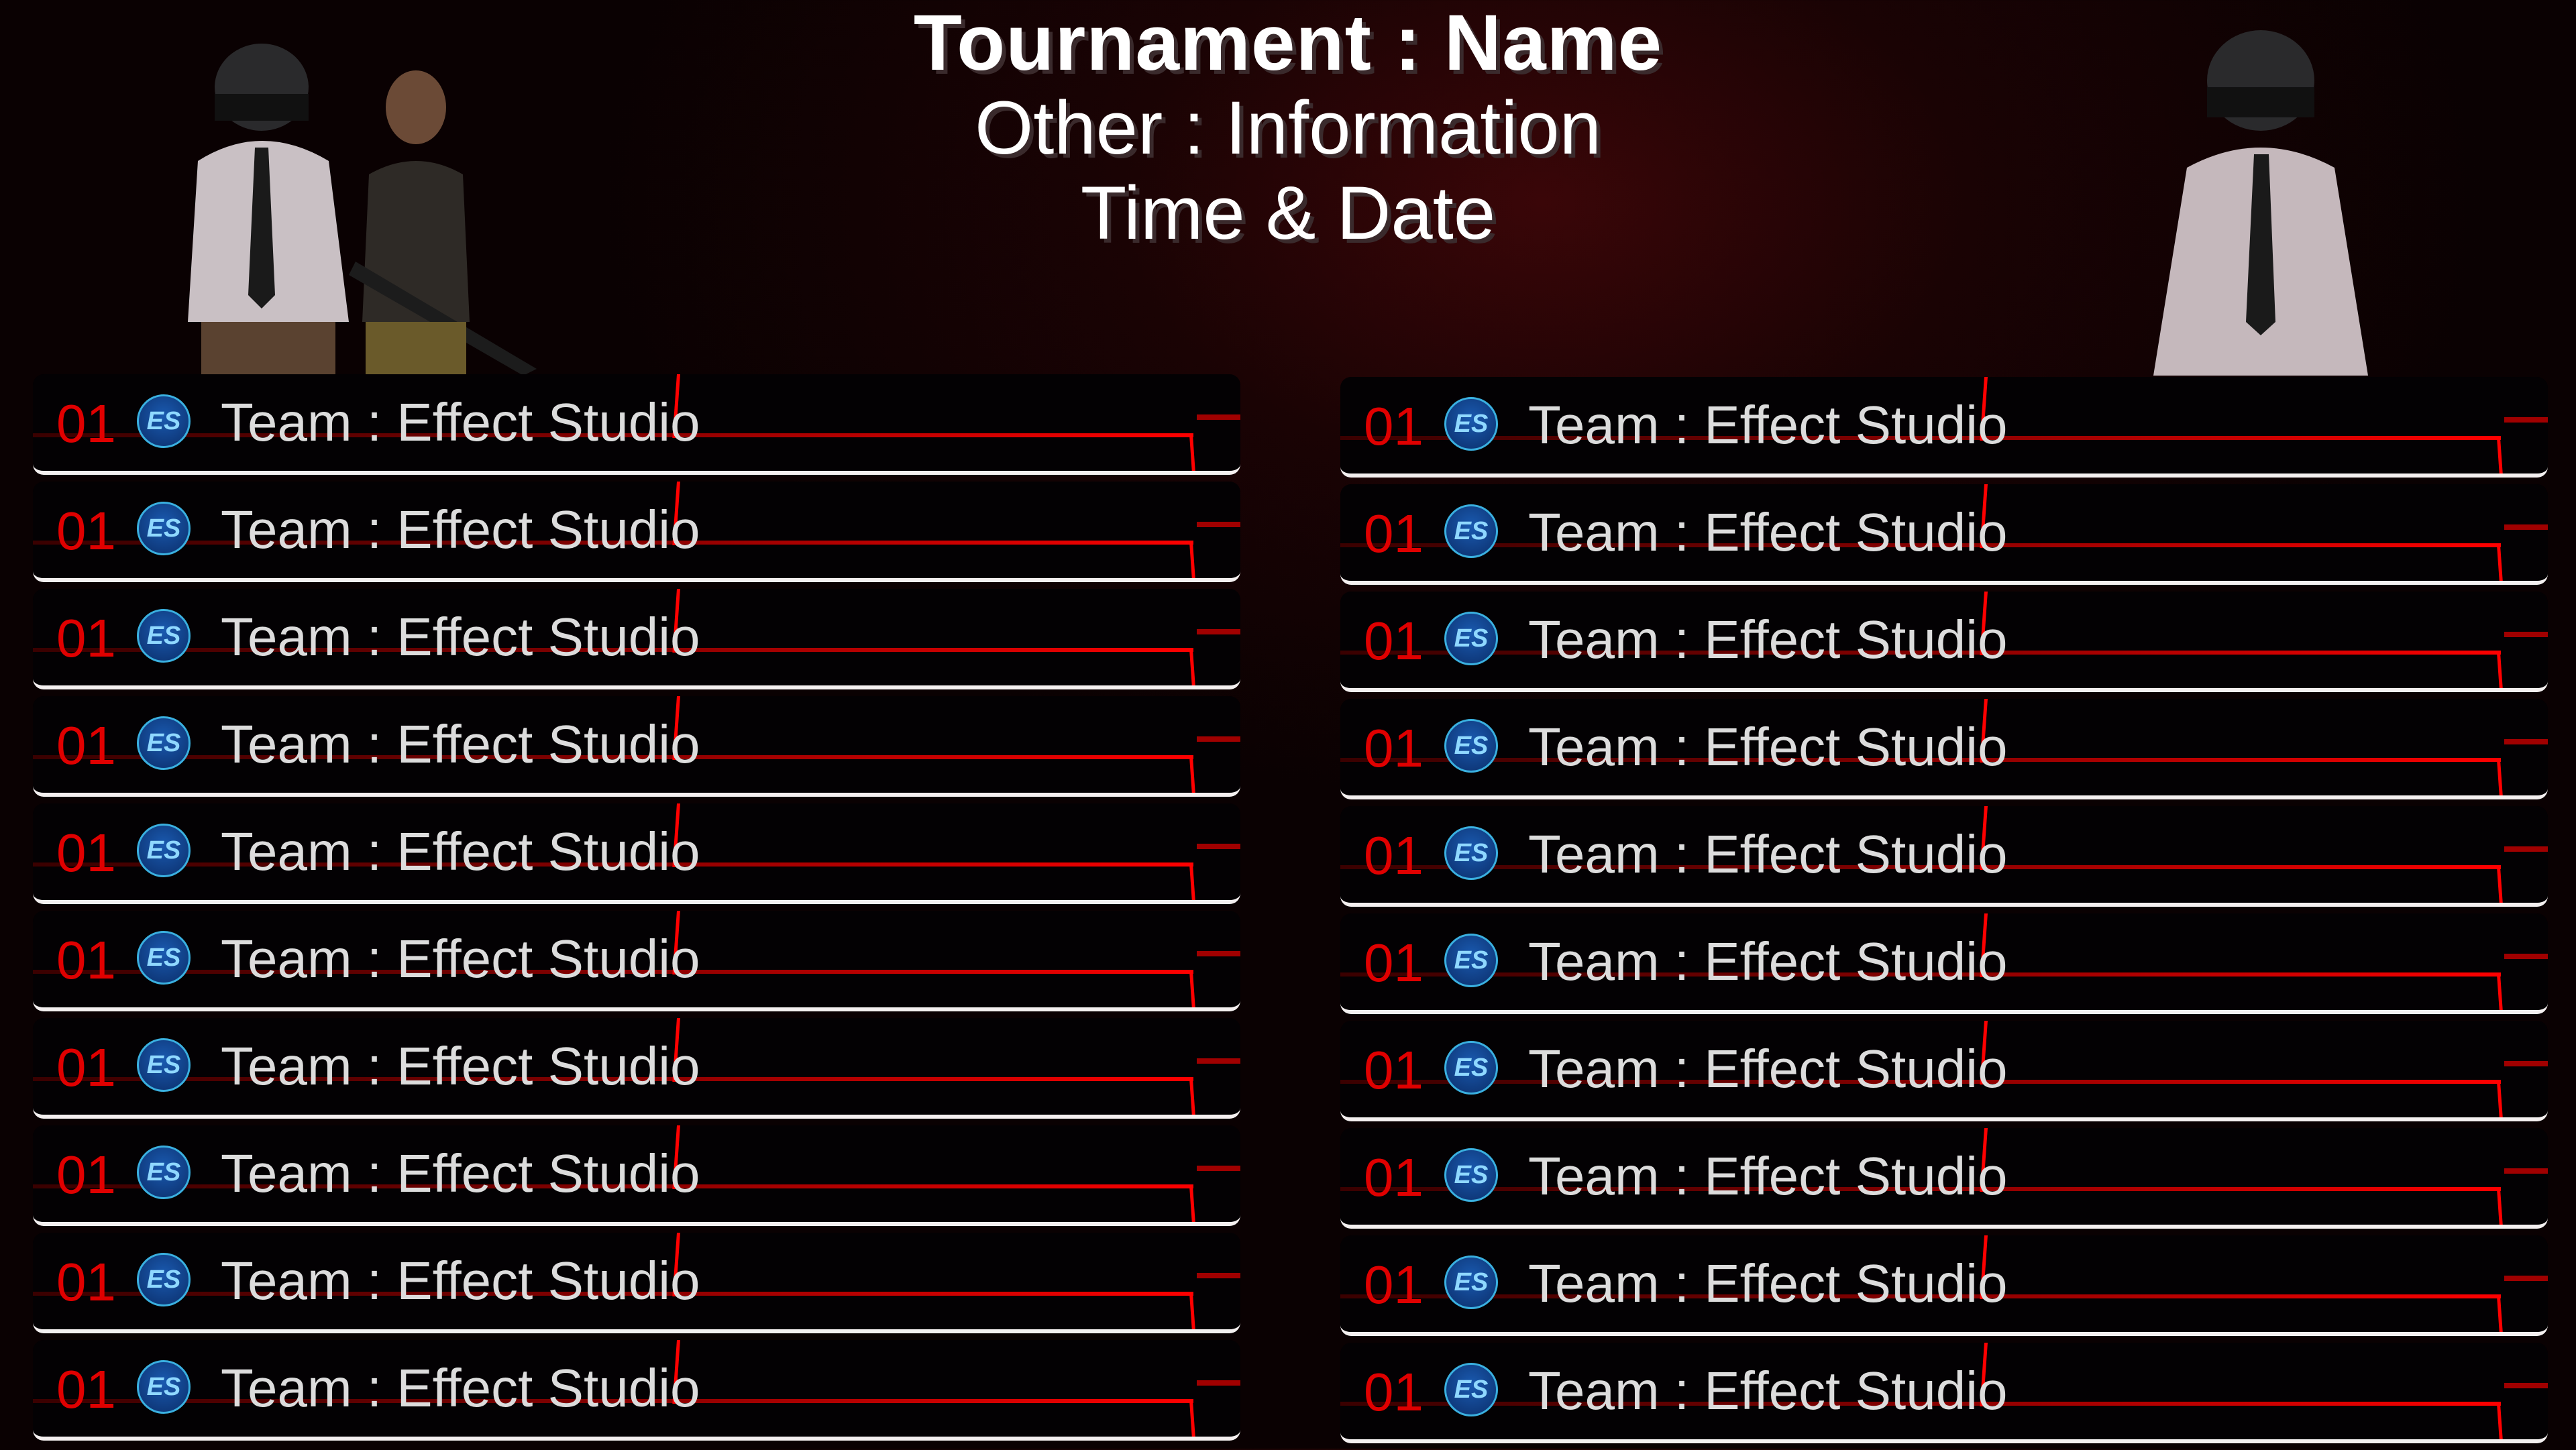 The height and width of the screenshot is (1450, 2576). I want to click on other-information: Other : Information, so click(1288, 128).